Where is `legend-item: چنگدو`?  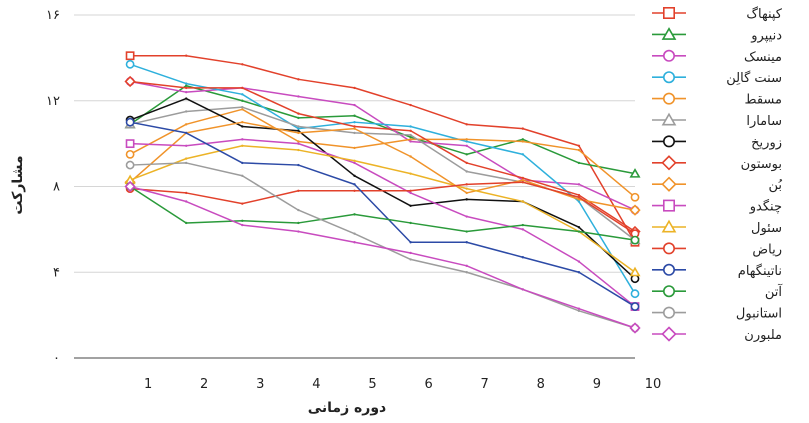
legend-item: چنگدو is located at coordinates (717, 207).